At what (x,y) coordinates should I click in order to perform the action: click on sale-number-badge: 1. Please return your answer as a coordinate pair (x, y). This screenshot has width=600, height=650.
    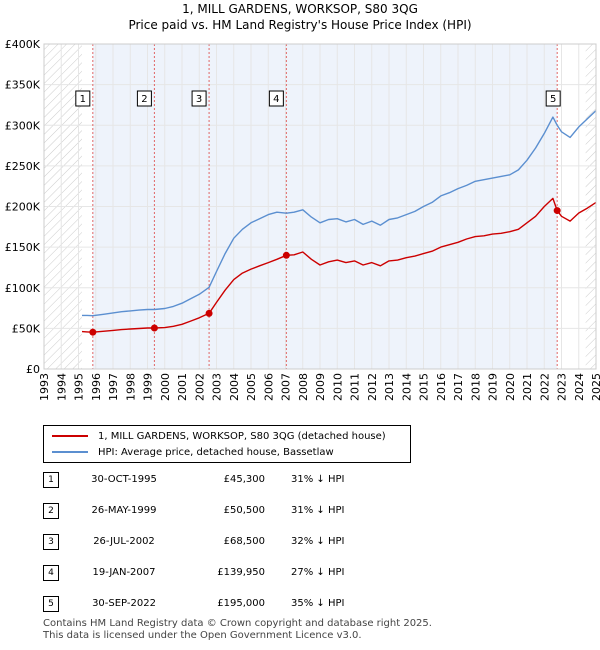
    Looking at the image, I should click on (51, 480).